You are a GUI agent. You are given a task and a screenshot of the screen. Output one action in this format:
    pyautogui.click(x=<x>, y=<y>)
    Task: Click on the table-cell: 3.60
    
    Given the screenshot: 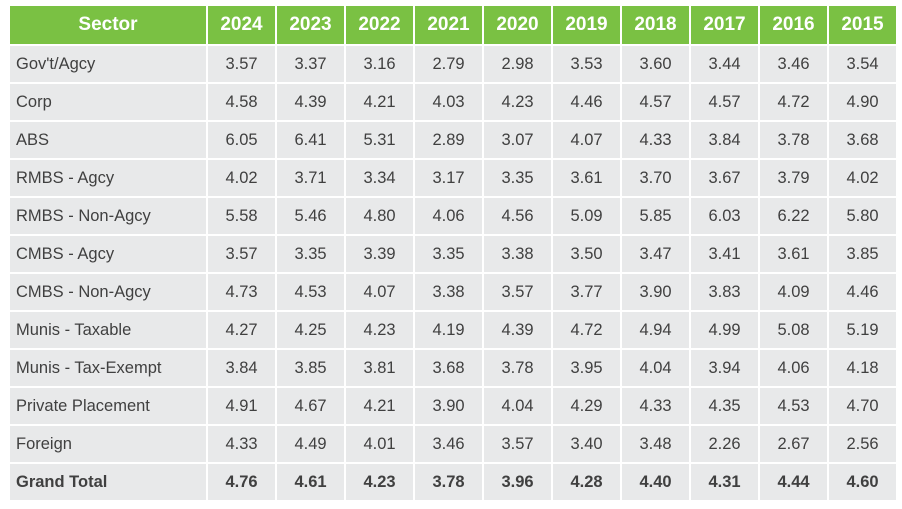 What is the action you would take?
    pyautogui.click(x=656, y=63)
    